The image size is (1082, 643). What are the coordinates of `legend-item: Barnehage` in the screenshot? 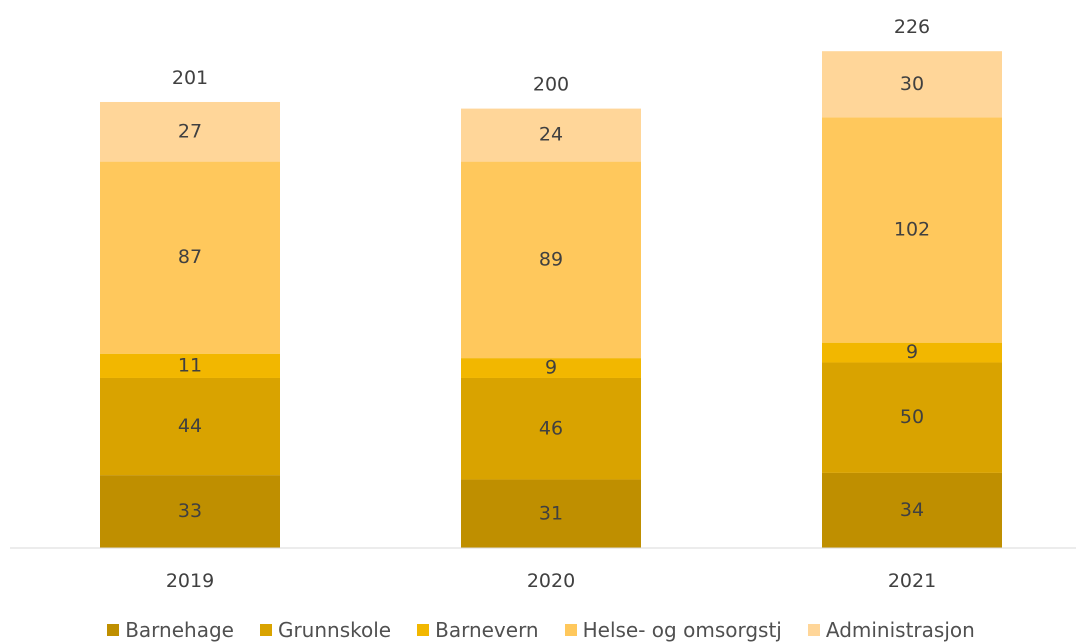 It's located at (170, 630).